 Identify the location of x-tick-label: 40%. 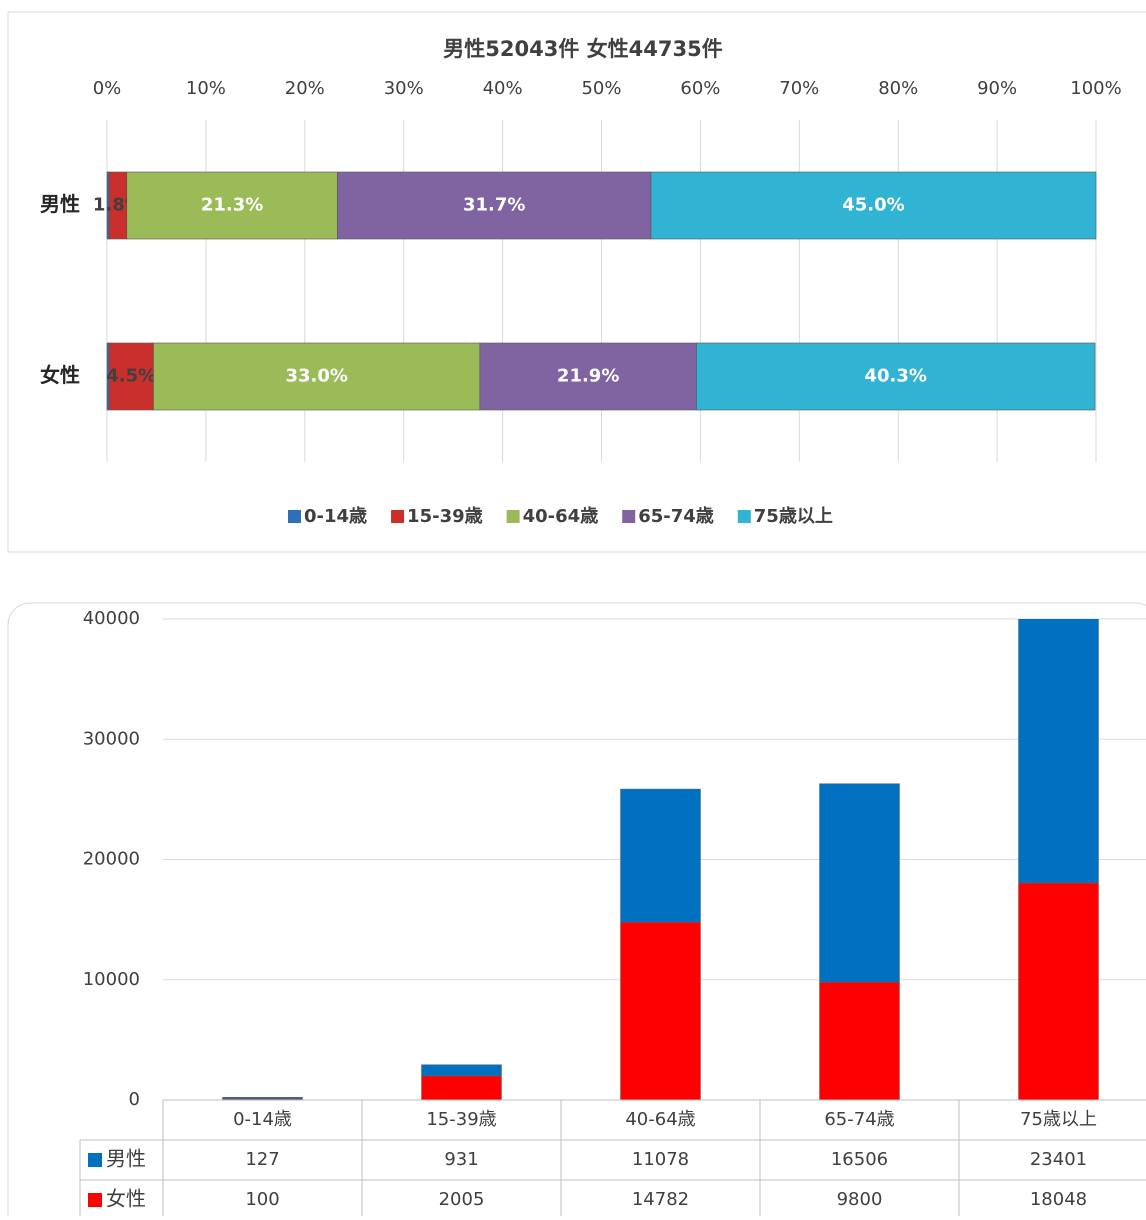
(503, 88).